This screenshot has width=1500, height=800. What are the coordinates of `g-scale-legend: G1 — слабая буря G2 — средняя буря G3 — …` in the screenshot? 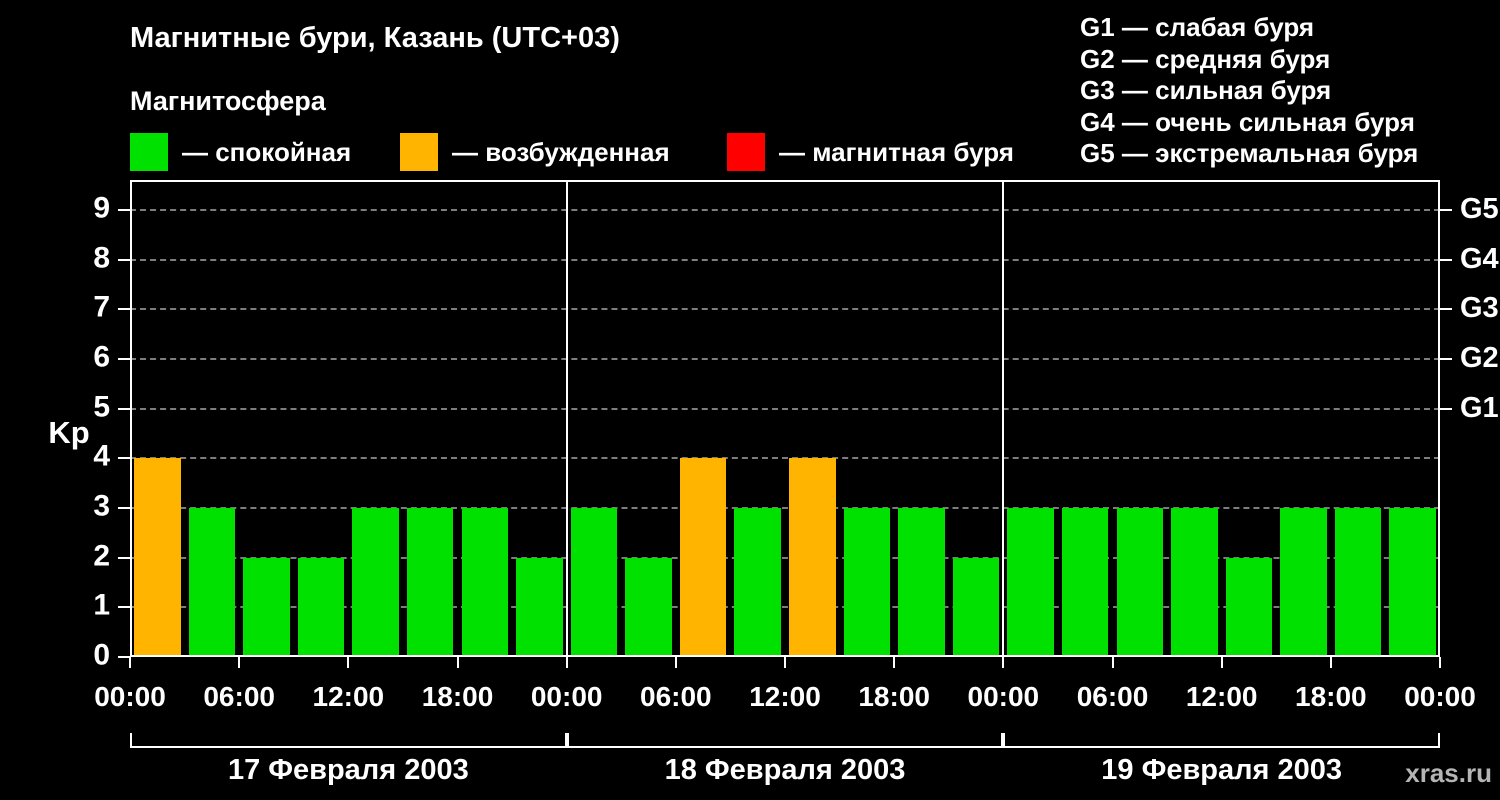 It's located at (1249, 91).